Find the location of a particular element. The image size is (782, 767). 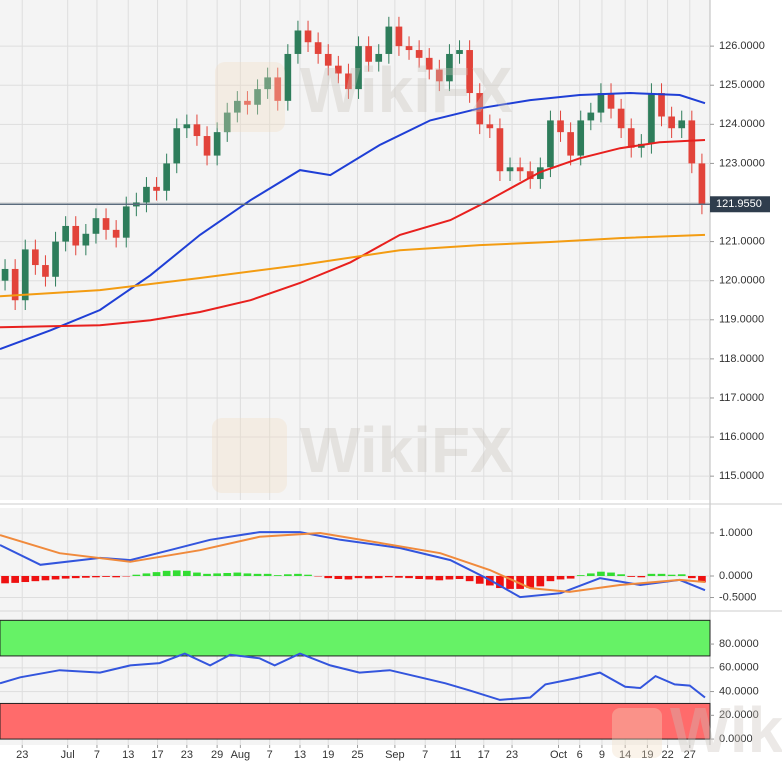

y-tick-label: 1.0000 is located at coordinates (736, 533).